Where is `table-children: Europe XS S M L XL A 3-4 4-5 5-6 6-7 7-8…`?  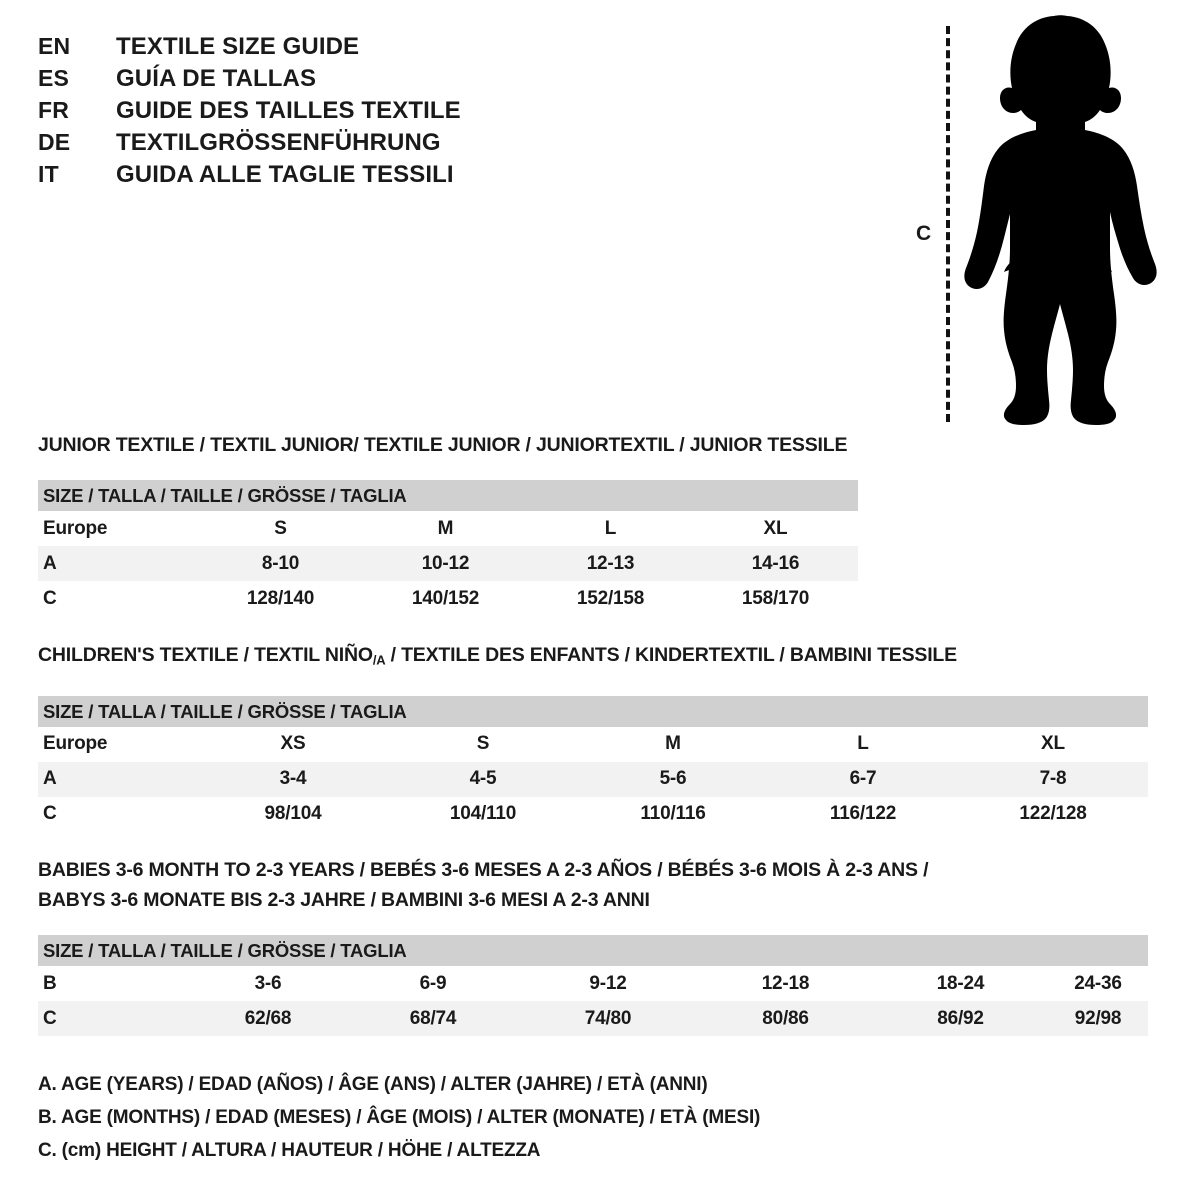 table-children: Europe XS S M L XL A 3-4 4-5 5-6 6-7 7-8… is located at coordinates (593, 779).